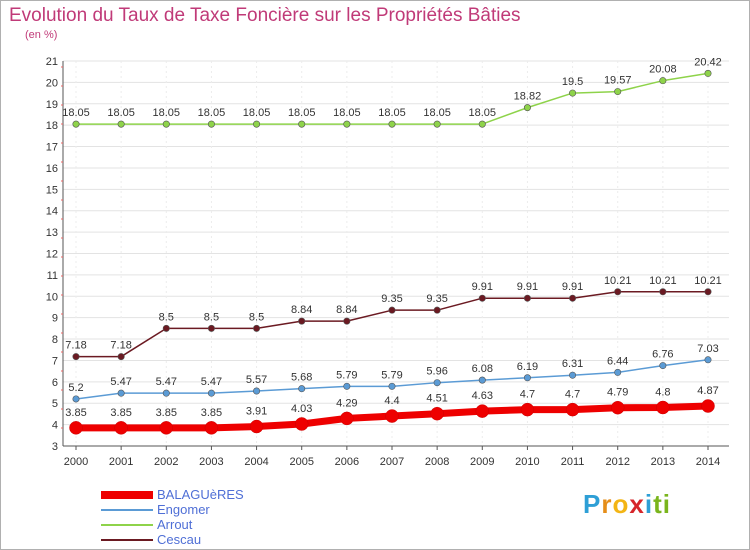  I want to click on data-label: 4.03, so click(301, 409).